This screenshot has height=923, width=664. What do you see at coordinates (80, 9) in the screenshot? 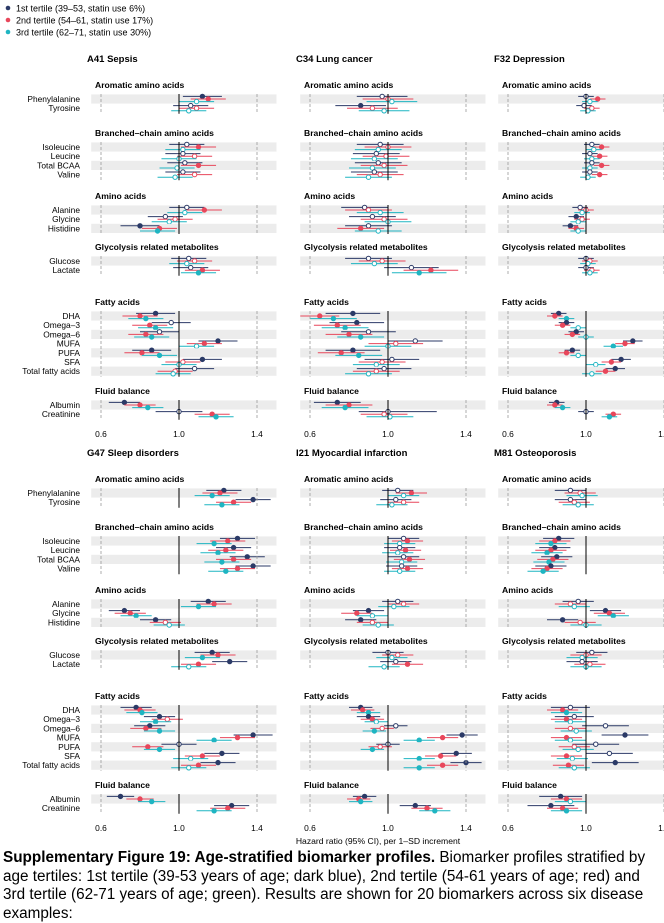
I see `legend-label-1: 1st tertile (39–53, statin use 6%)` at bounding box center [80, 9].